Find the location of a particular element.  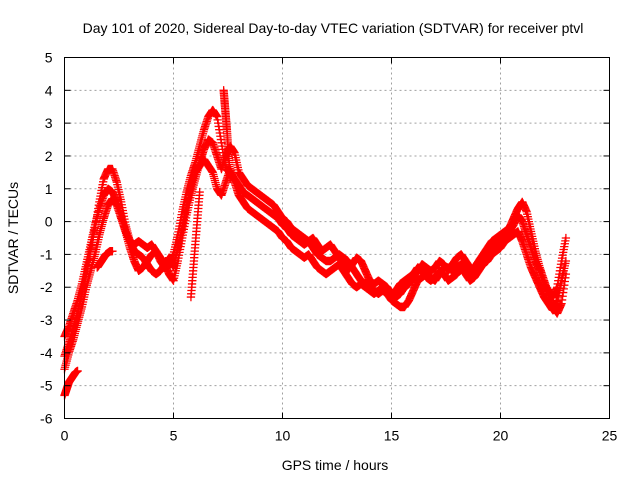

y-tick-label: 1 is located at coordinates (49, 189).